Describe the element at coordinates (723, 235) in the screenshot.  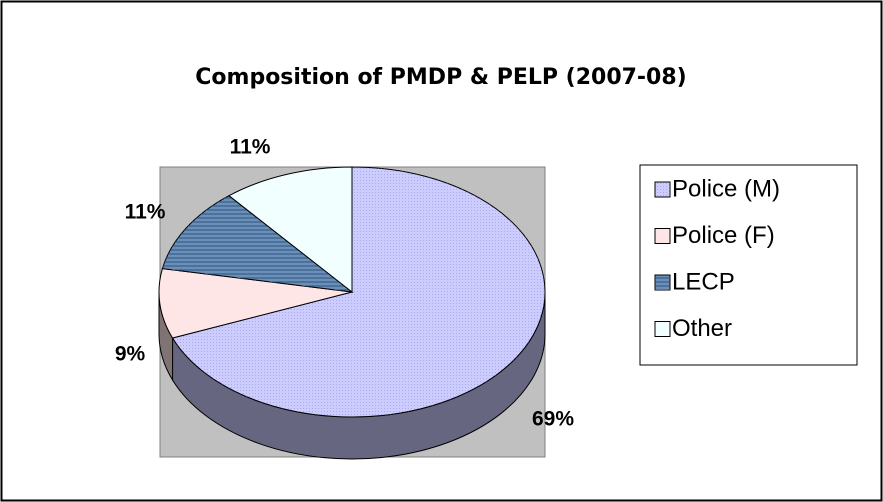
I see `legend-label: Police (F)` at that location.